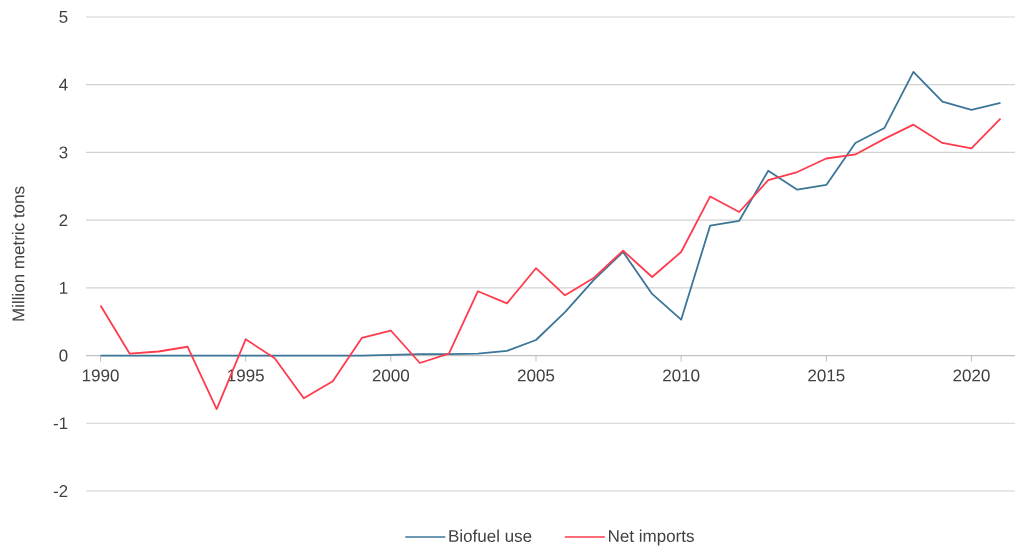 Image resolution: width=1019 pixels, height=548 pixels. What do you see at coordinates (391, 375) in the screenshot?
I see `x-tick-label: 2000` at bounding box center [391, 375].